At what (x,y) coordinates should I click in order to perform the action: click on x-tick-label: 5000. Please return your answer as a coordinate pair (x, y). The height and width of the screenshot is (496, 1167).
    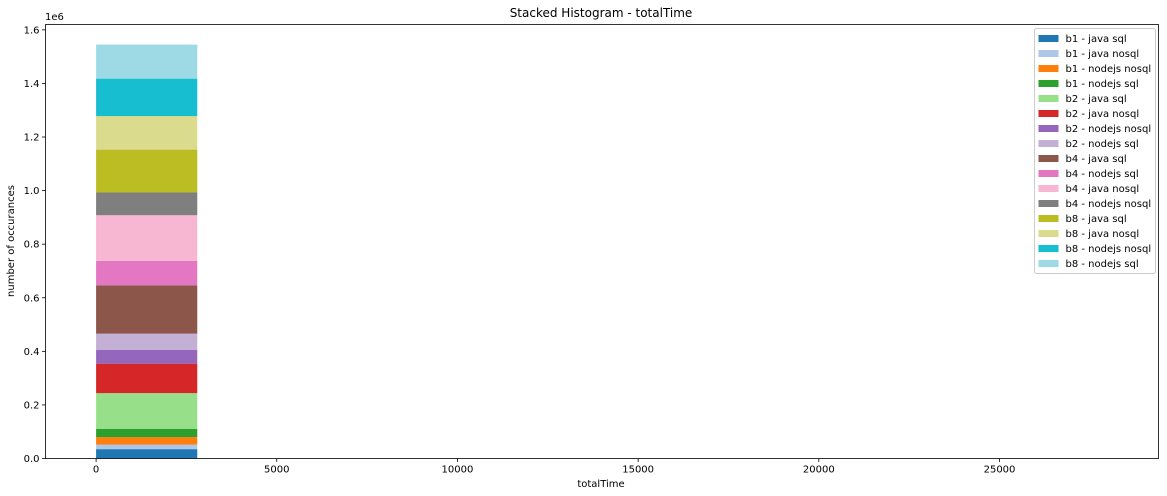
    Looking at the image, I should click on (276, 470).